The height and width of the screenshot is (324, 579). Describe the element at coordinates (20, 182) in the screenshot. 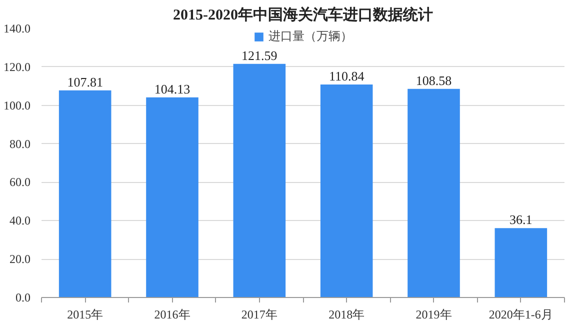

I see `y-tick-label: 60.0` at that location.